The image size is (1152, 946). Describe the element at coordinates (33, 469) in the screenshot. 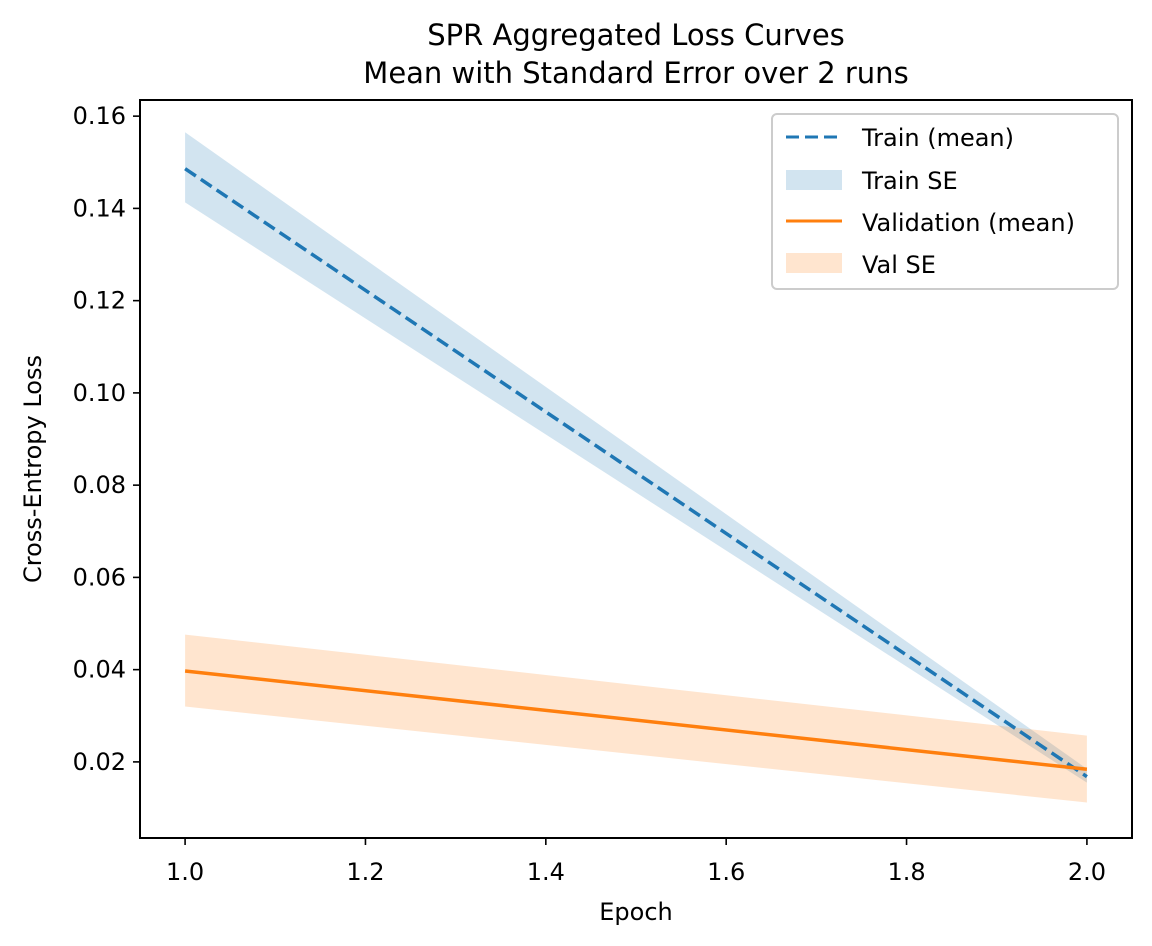

I see `y-axis-label: Cross-Entropy Loss` at that location.